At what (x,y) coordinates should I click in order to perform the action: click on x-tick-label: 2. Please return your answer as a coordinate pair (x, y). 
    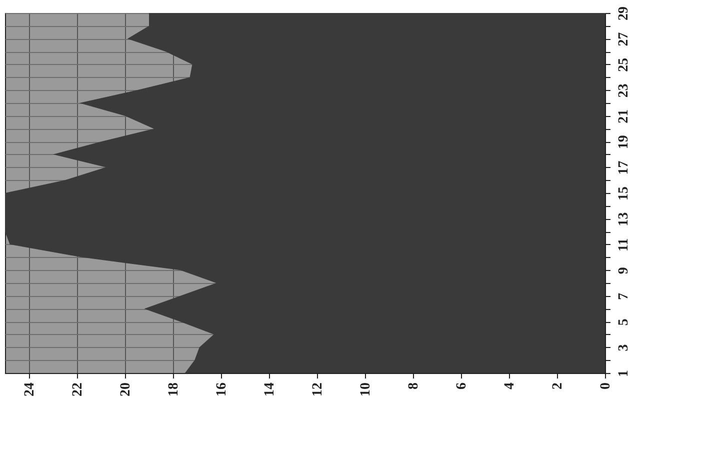
    Looking at the image, I should click on (558, 386).